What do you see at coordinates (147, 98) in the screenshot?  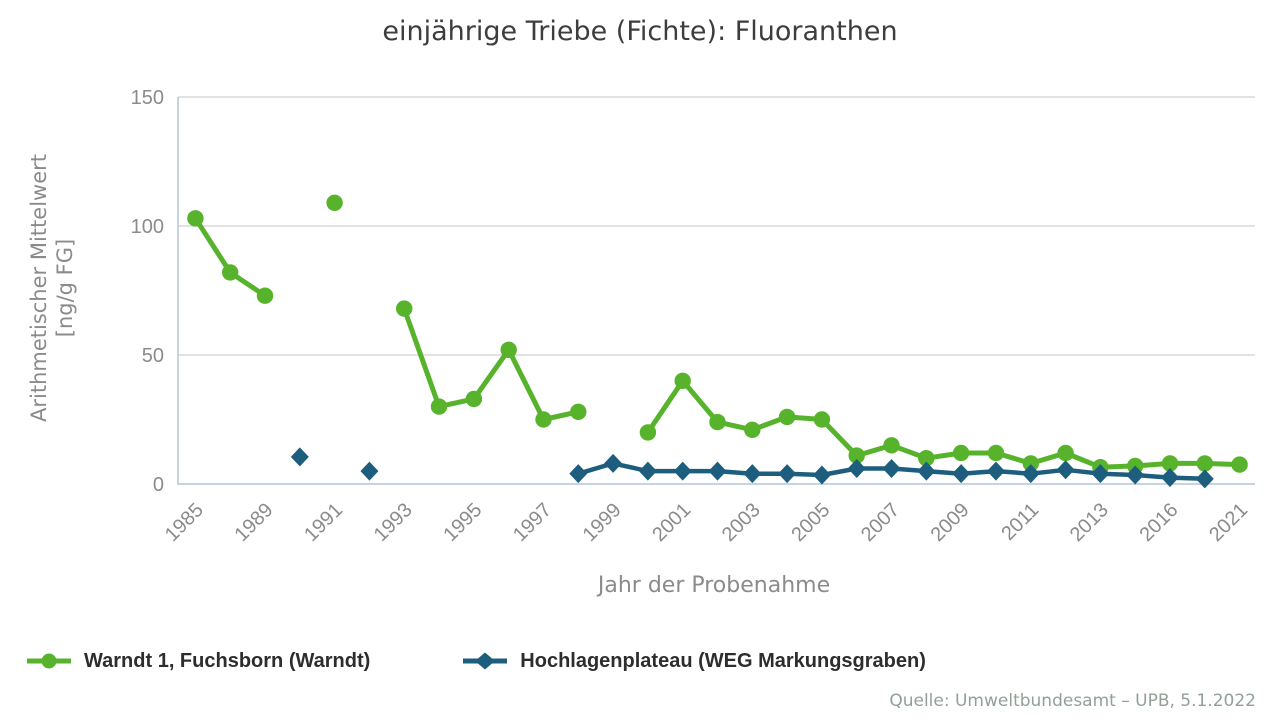 I see `y-tick-label: 150` at bounding box center [147, 98].